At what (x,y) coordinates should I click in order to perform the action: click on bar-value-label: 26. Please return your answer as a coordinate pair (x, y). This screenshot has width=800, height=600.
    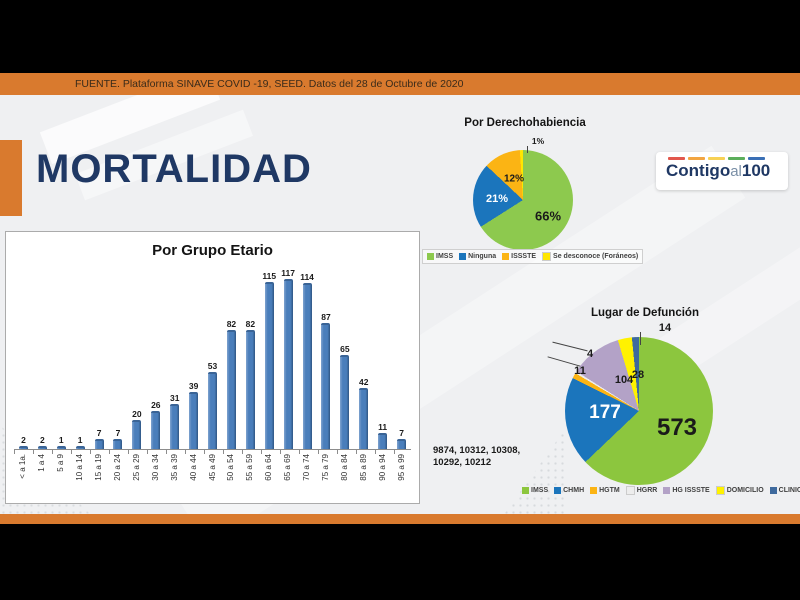
    Looking at the image, I should click on (156, 405).